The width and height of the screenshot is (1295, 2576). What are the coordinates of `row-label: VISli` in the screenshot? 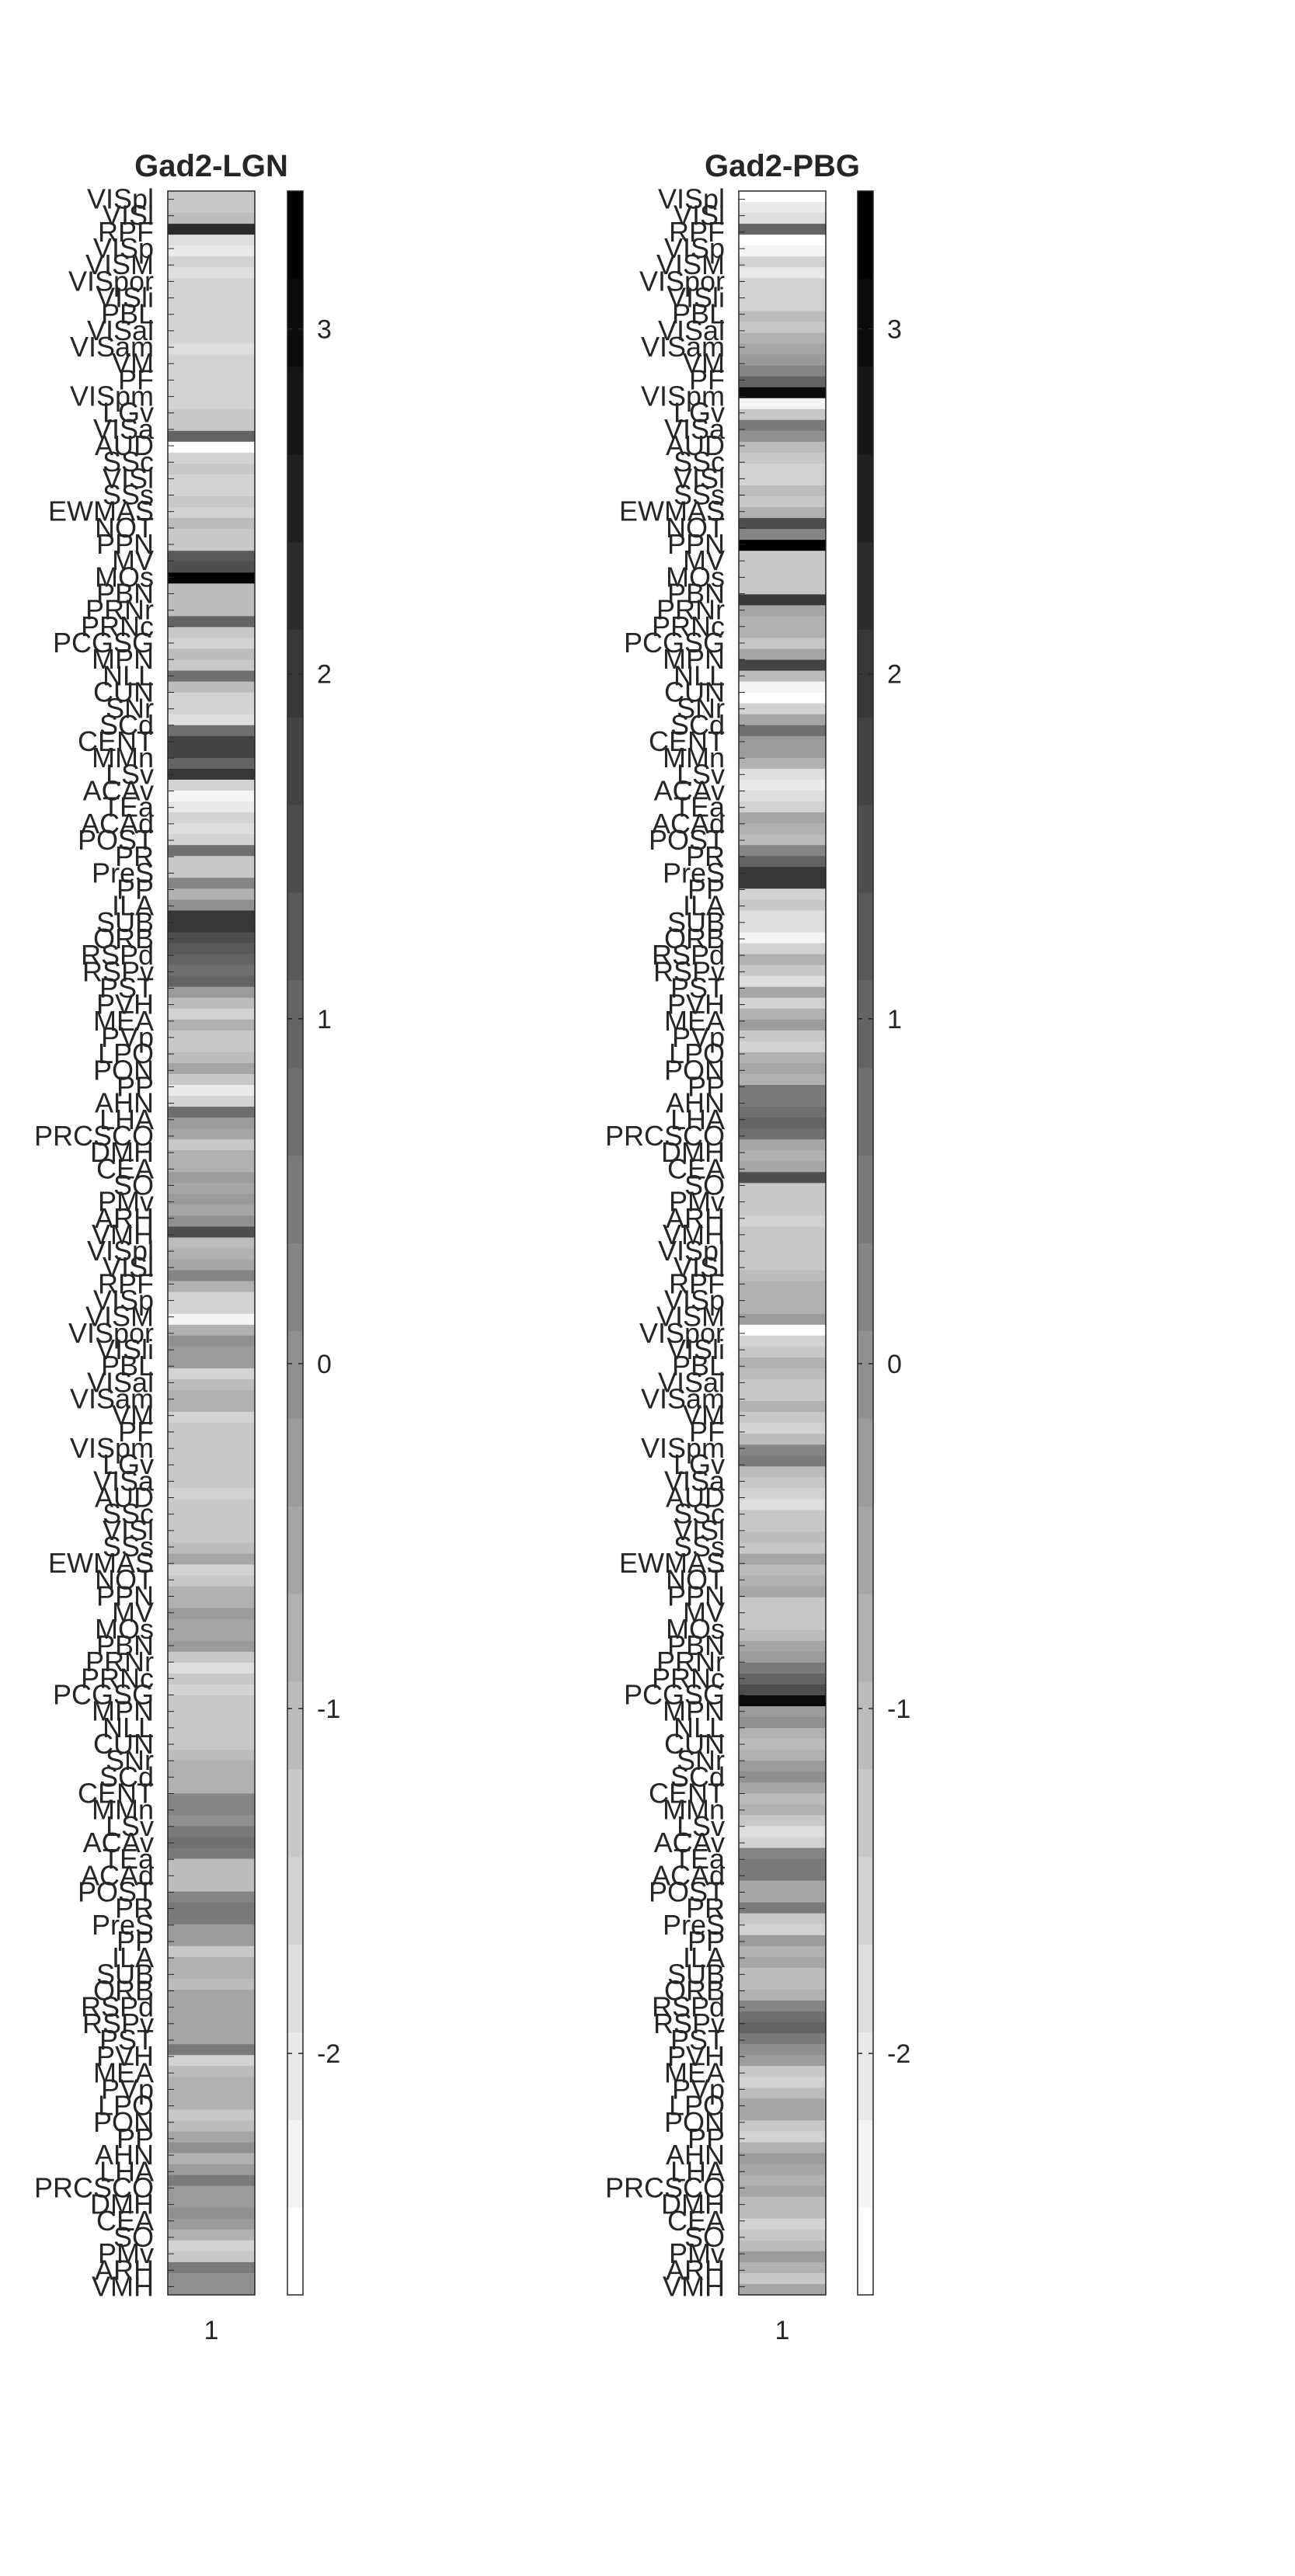 It's located at (125, 298).